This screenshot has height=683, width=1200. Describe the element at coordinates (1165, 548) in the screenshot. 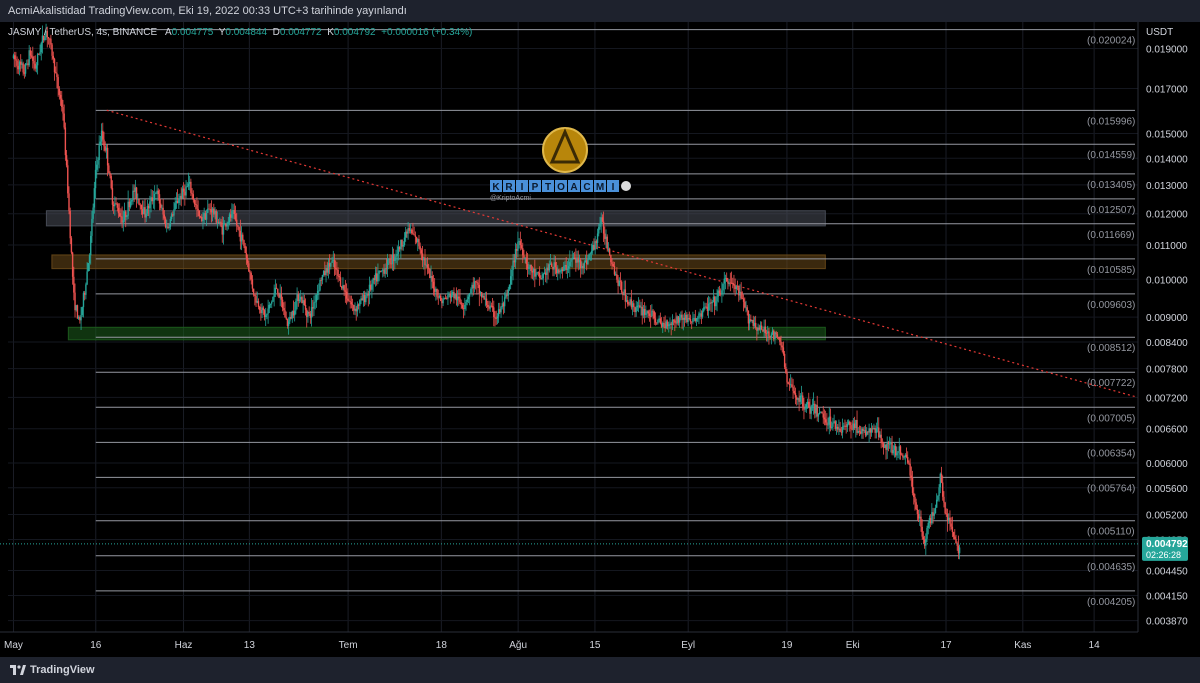

I see `current-price-tag` at that location.